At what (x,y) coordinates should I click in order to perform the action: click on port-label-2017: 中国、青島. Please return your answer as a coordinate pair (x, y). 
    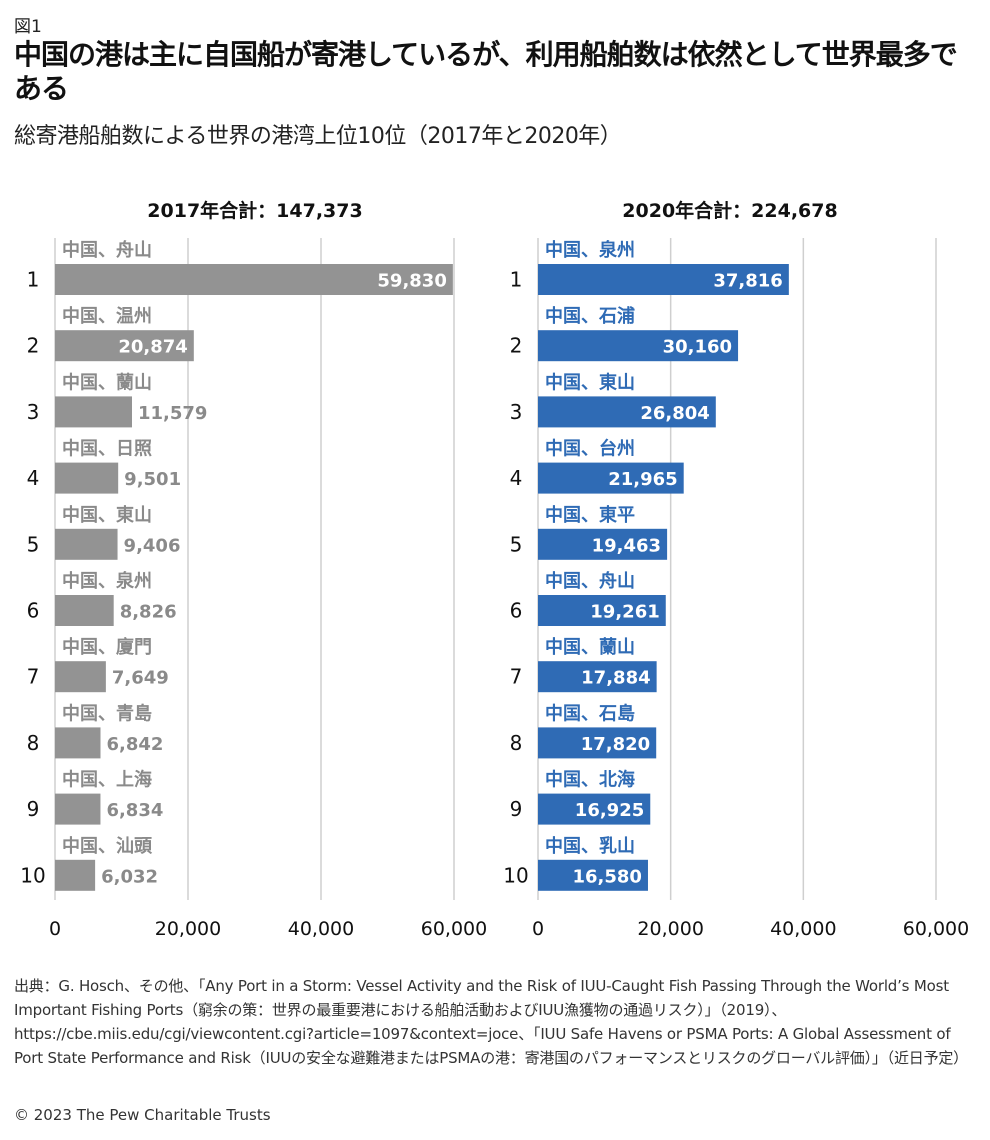
    Looking at the image, I should click on (107, 713).